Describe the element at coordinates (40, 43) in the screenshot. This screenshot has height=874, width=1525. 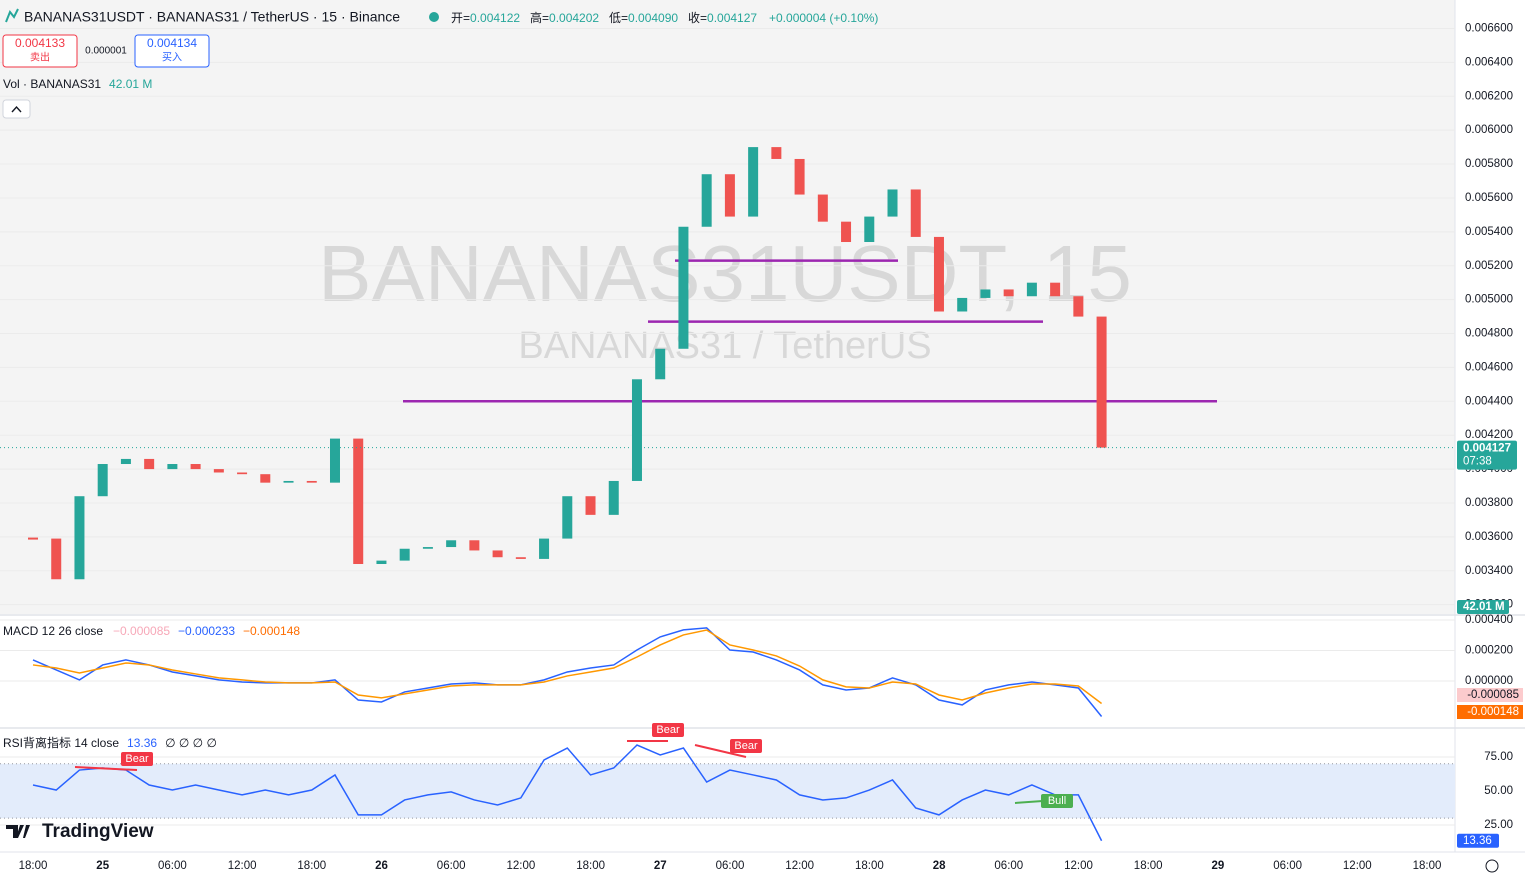
I see `sell-price: 0.004133` at that location.